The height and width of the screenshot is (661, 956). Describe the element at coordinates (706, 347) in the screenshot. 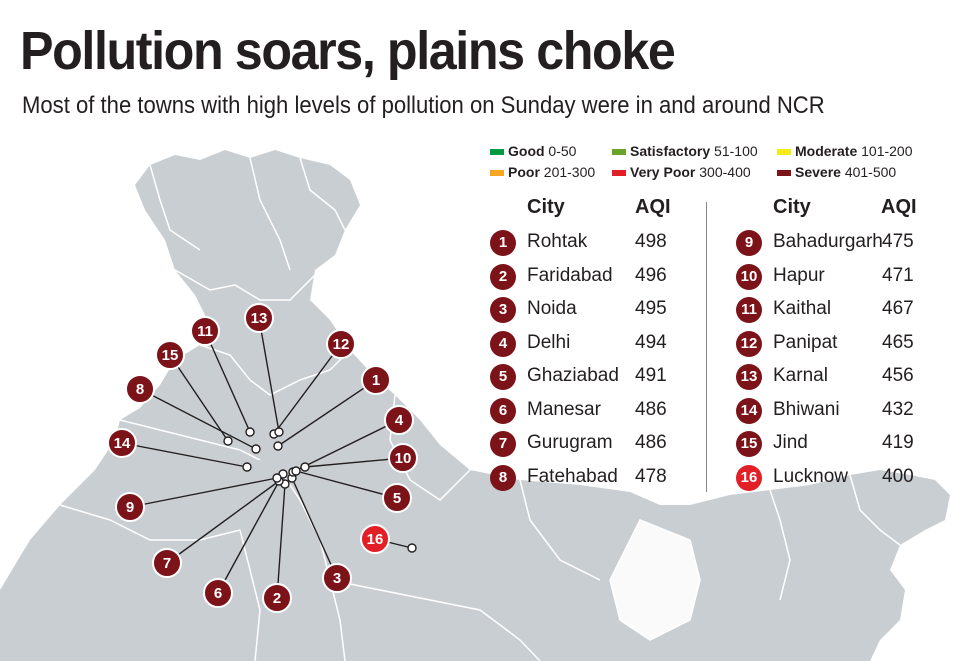

I see `table-divider` at that location.